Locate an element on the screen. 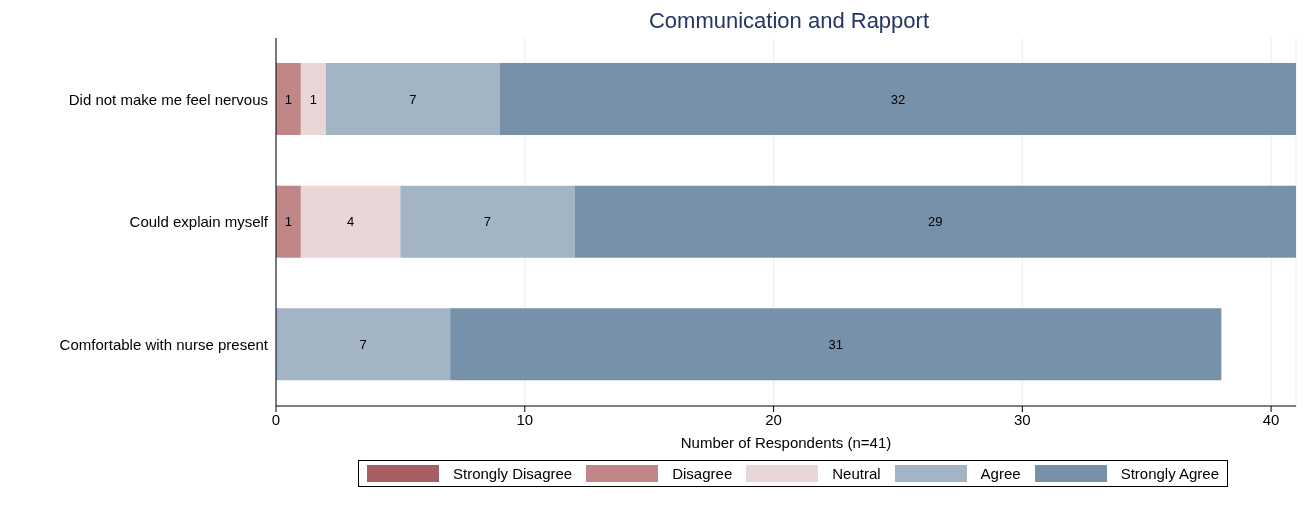 The image size is (1312, 509). y-tick-label: Did not make me feel nervous is located at coordinates (168, 99).